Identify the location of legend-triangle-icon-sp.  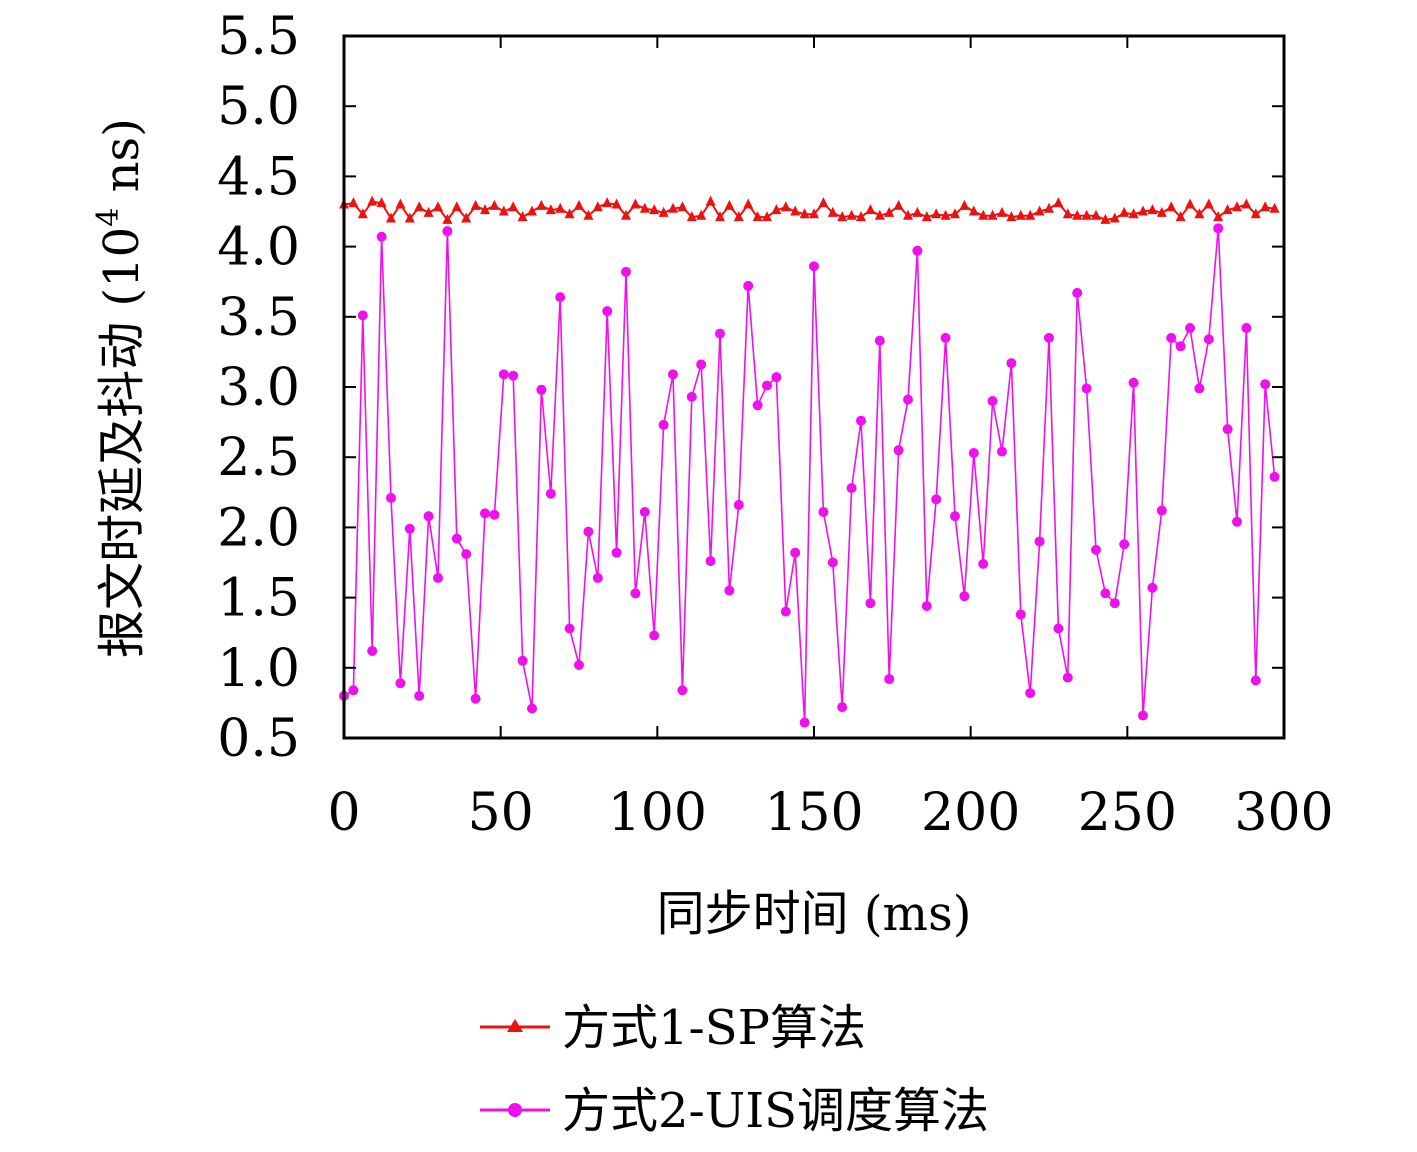
(515, 1025).